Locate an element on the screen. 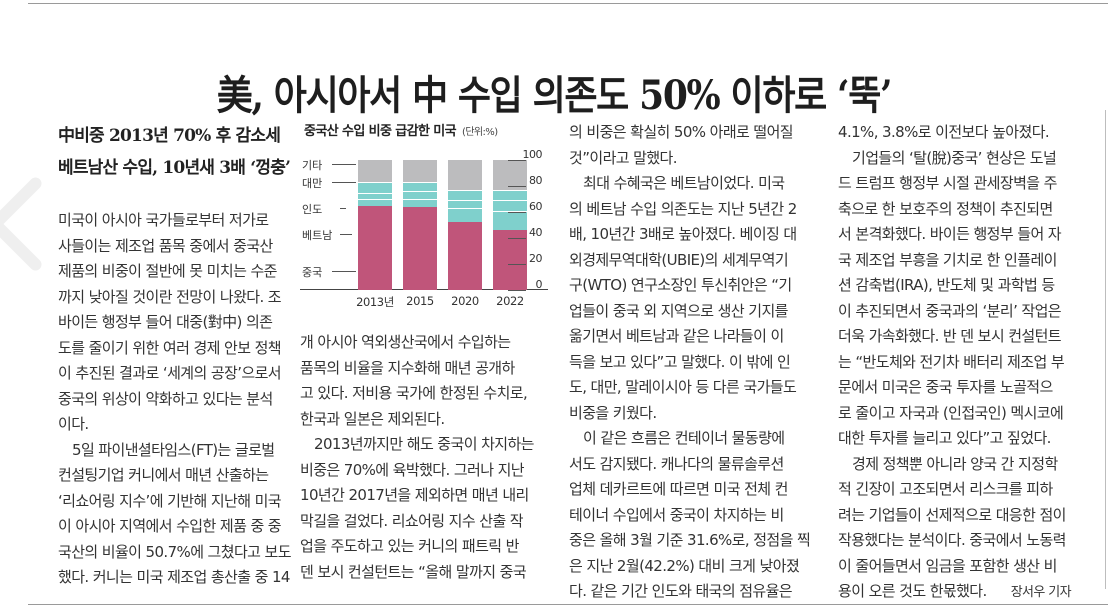  article-headline: 美, 아시아서 中 수입 의존도 50% 이하로 ‘뚝’ is located at coordinates (554, 95).